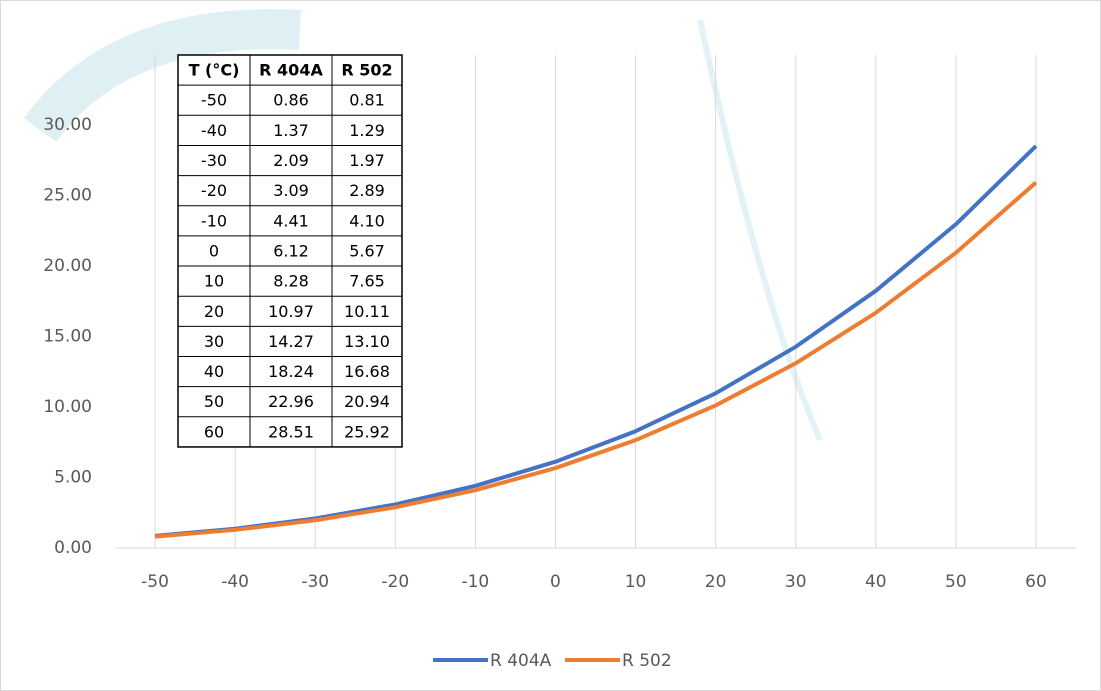  I want to click on table-cell: 10, so click(214, 281).